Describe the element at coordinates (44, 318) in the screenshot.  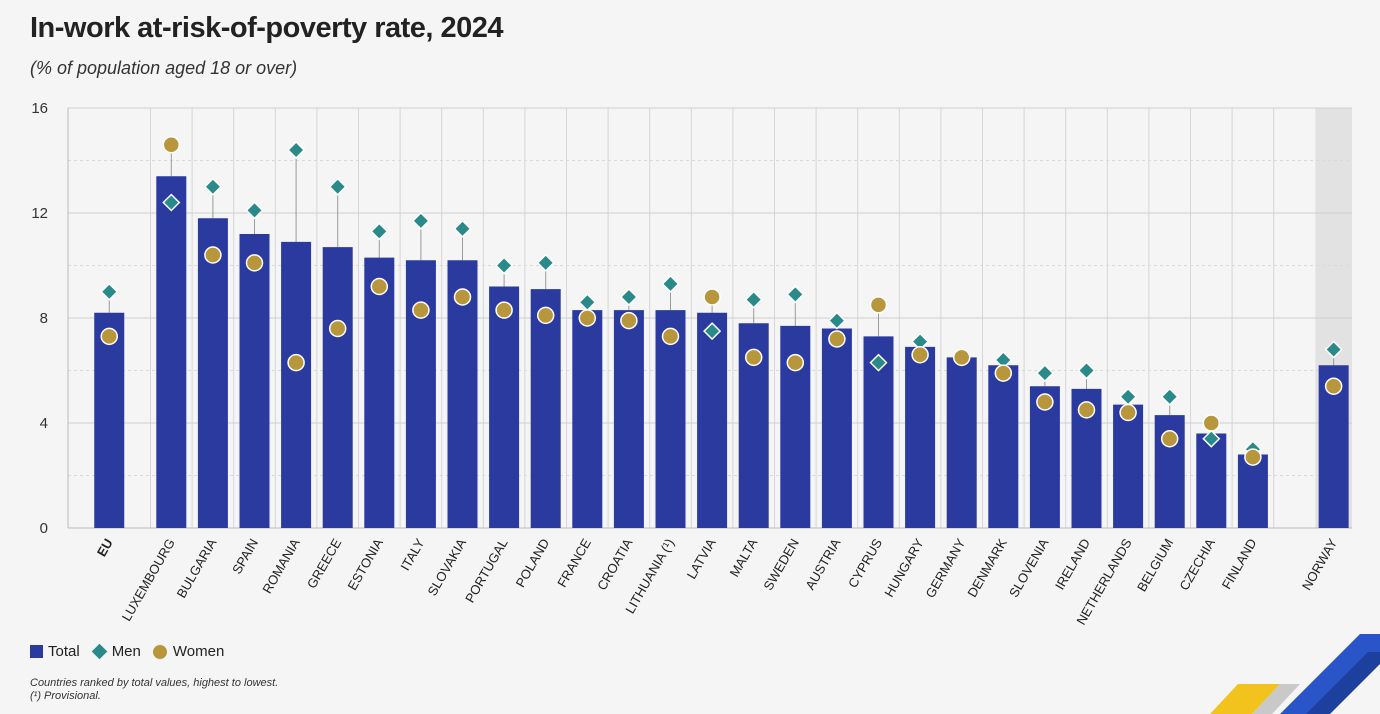
I see `y-tick-label: 8` at that location.